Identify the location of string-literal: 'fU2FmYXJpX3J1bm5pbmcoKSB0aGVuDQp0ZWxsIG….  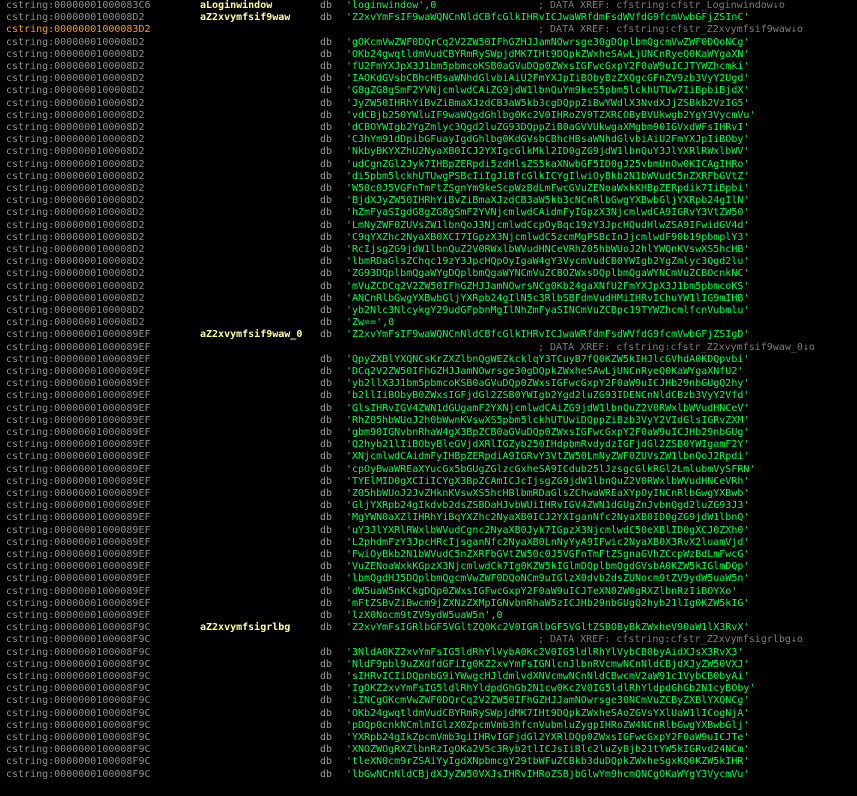
(548, 66).